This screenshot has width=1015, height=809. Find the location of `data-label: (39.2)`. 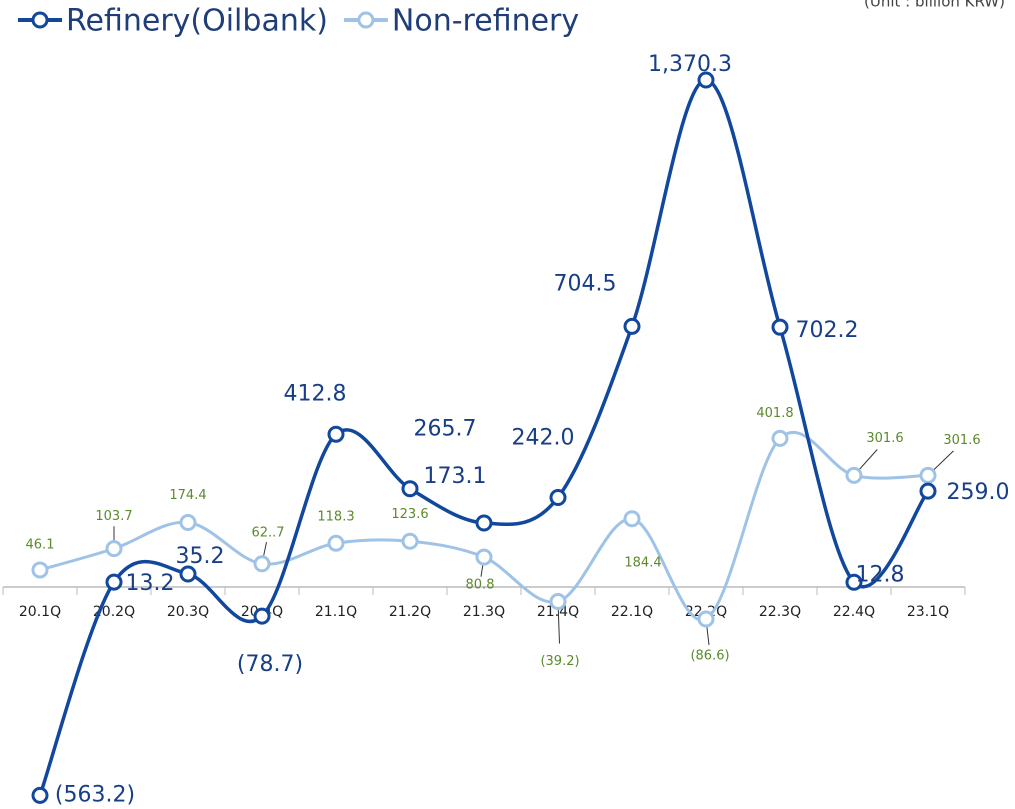

data-label: (39.2) is located at coordinates (559, 661).